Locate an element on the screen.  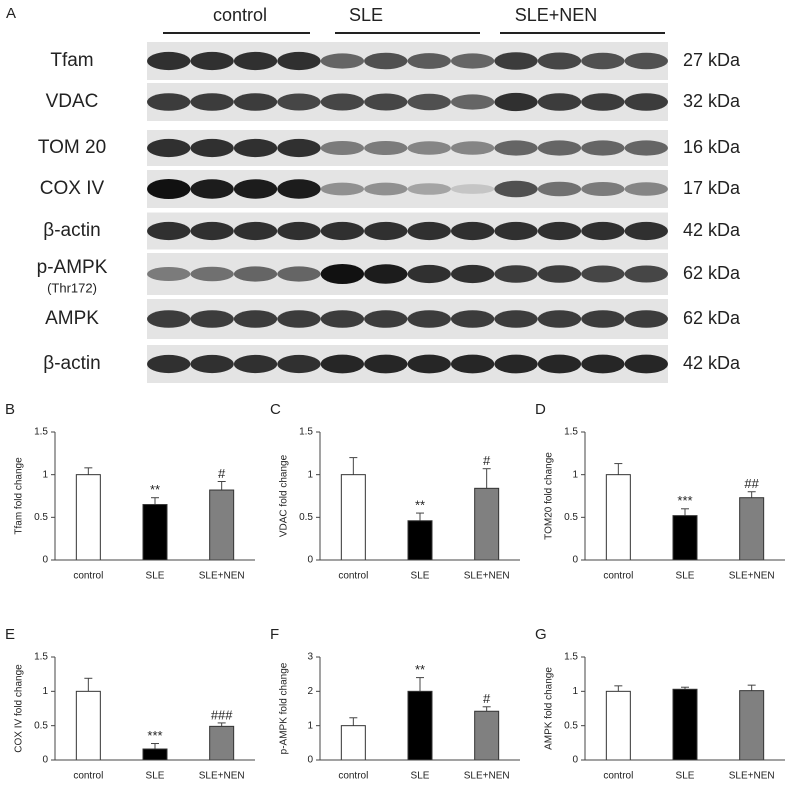
significance-label: ## is located at coordinates (751, 483).